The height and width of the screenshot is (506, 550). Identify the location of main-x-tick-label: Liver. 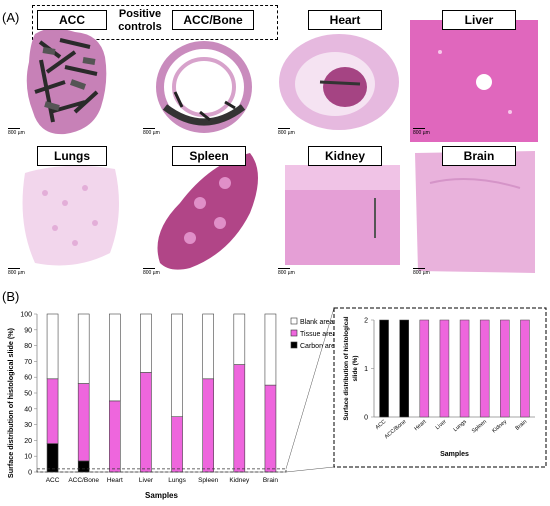
(146, 480).